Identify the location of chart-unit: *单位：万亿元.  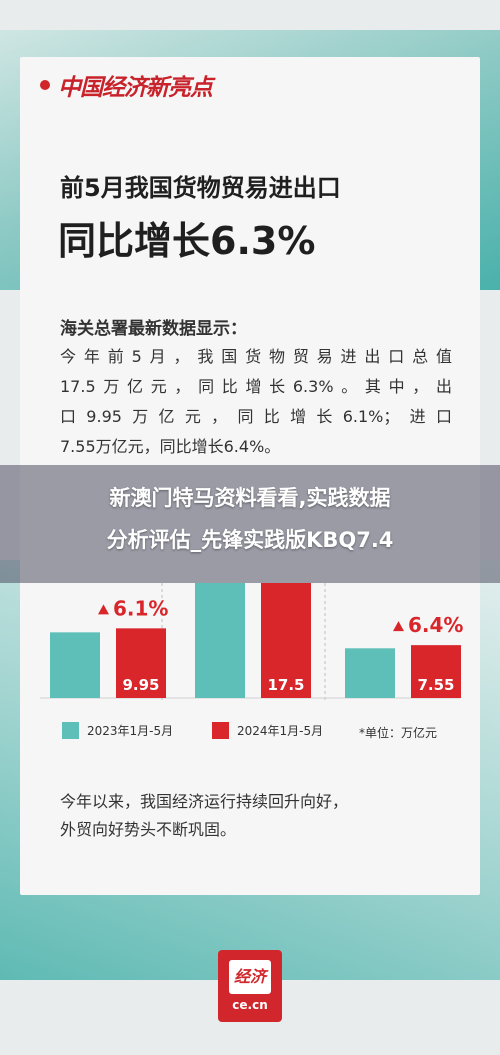
(398, 733).